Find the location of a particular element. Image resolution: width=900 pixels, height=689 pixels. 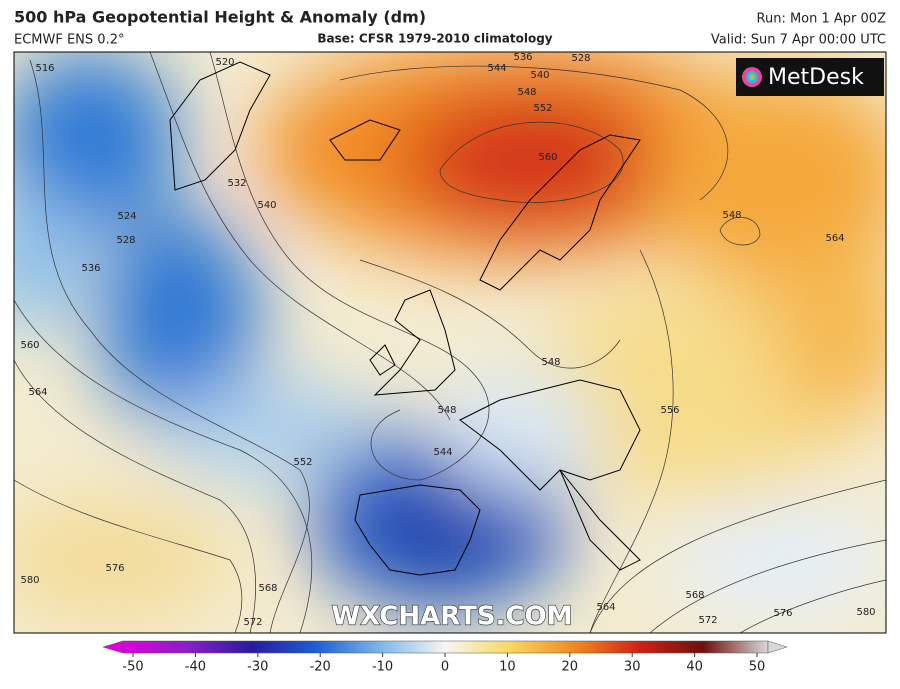

colorbar is located at coordinates (445, 647).